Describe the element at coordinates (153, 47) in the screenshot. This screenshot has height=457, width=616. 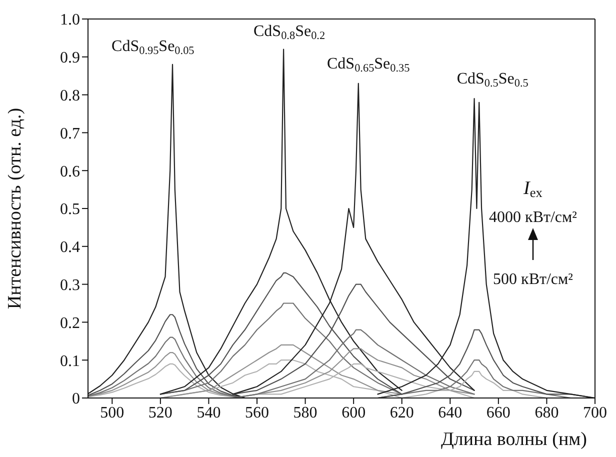
I see `annotation: CdS$_{0.95}$Se$_{0.05}$` at that location.